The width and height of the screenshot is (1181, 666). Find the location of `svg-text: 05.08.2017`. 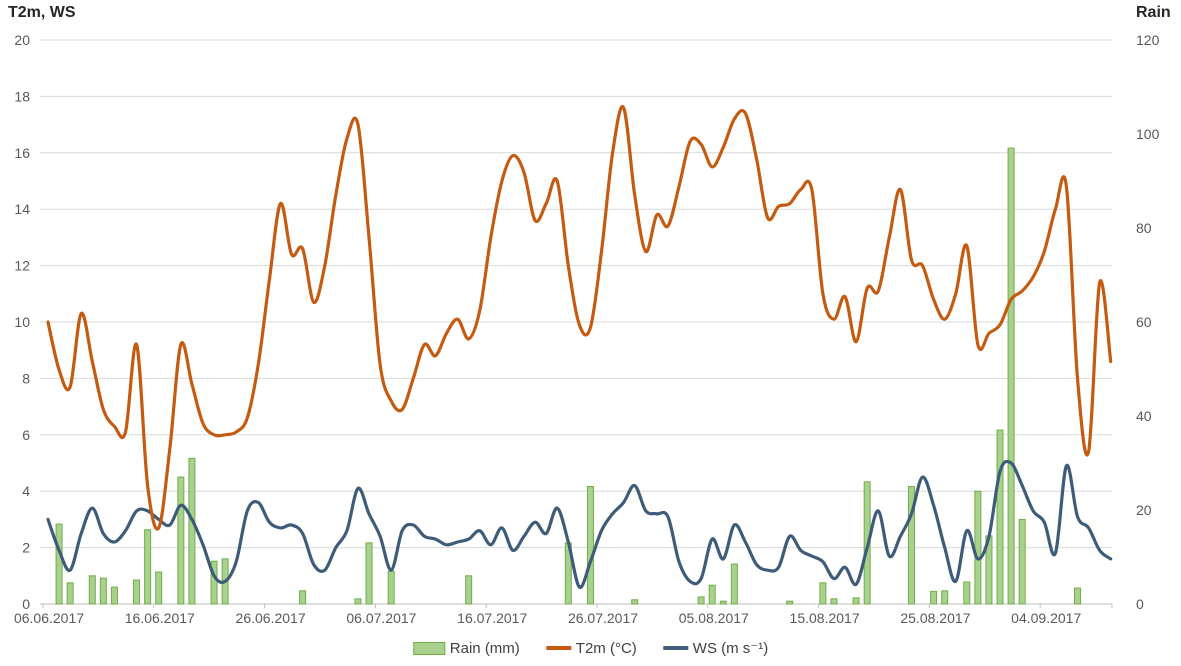

svg-text: 05.08.2017 is located at coordinates (714, 618).